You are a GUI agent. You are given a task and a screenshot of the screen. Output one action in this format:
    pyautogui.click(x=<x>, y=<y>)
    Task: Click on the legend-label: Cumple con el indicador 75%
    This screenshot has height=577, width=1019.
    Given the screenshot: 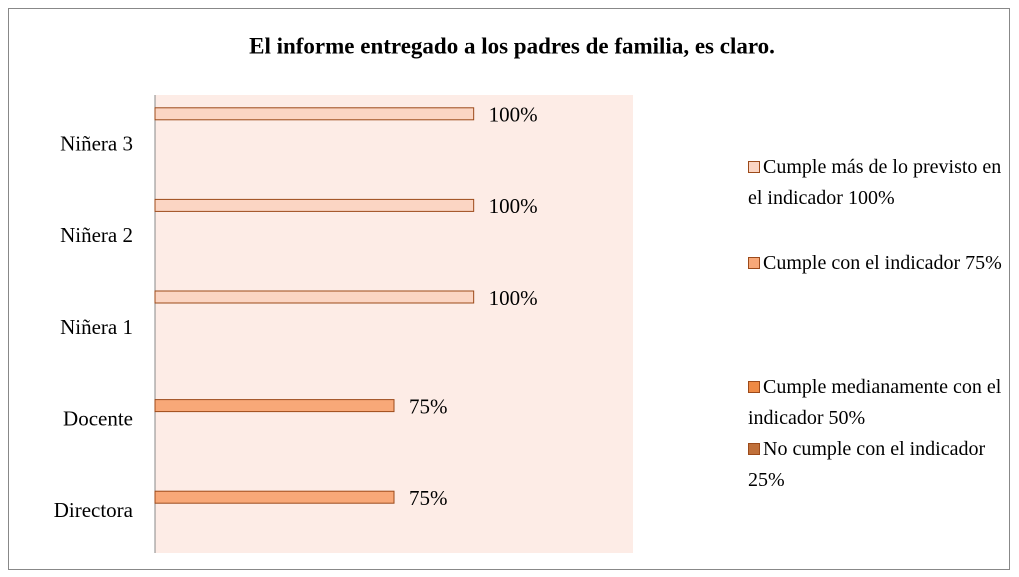 What is the action you would take?
    pyautogui.click(x=882, y=263)
    